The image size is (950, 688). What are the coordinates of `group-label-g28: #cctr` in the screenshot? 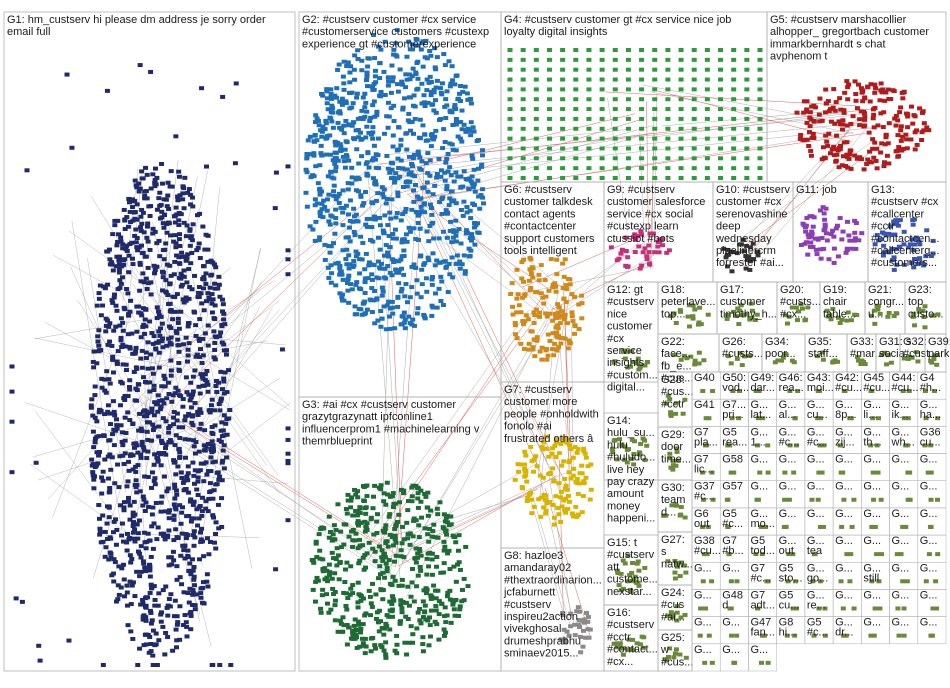 It's located at (673, 404).